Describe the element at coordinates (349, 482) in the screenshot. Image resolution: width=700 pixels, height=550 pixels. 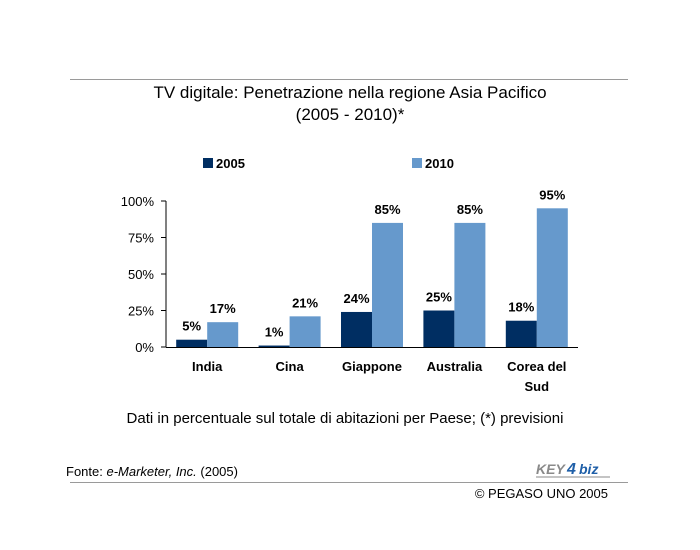
I see `bottom-divider` at that location.